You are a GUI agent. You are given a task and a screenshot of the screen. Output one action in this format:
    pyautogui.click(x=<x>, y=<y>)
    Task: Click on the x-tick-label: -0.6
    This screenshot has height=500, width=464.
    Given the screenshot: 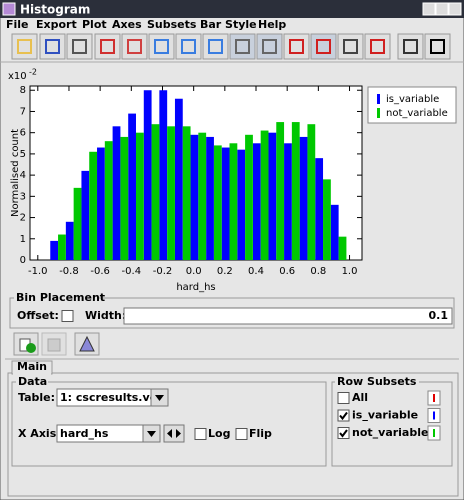 What is the action you would take?
    pyautogui.click(x=100, y=271)
    